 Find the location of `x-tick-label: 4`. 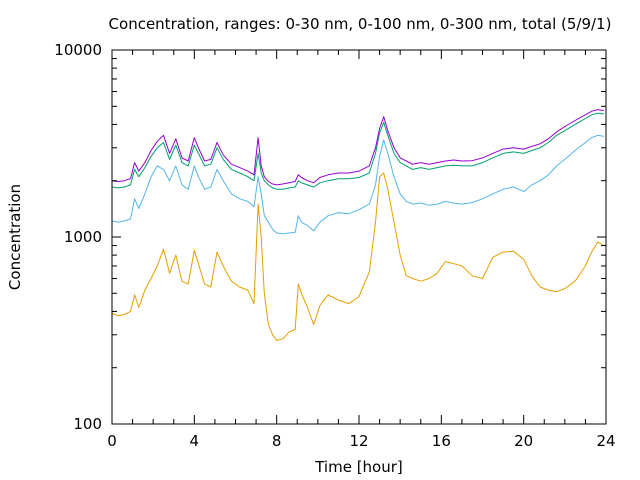

x-tick-label: 4 is located at coordinates (195, 441).